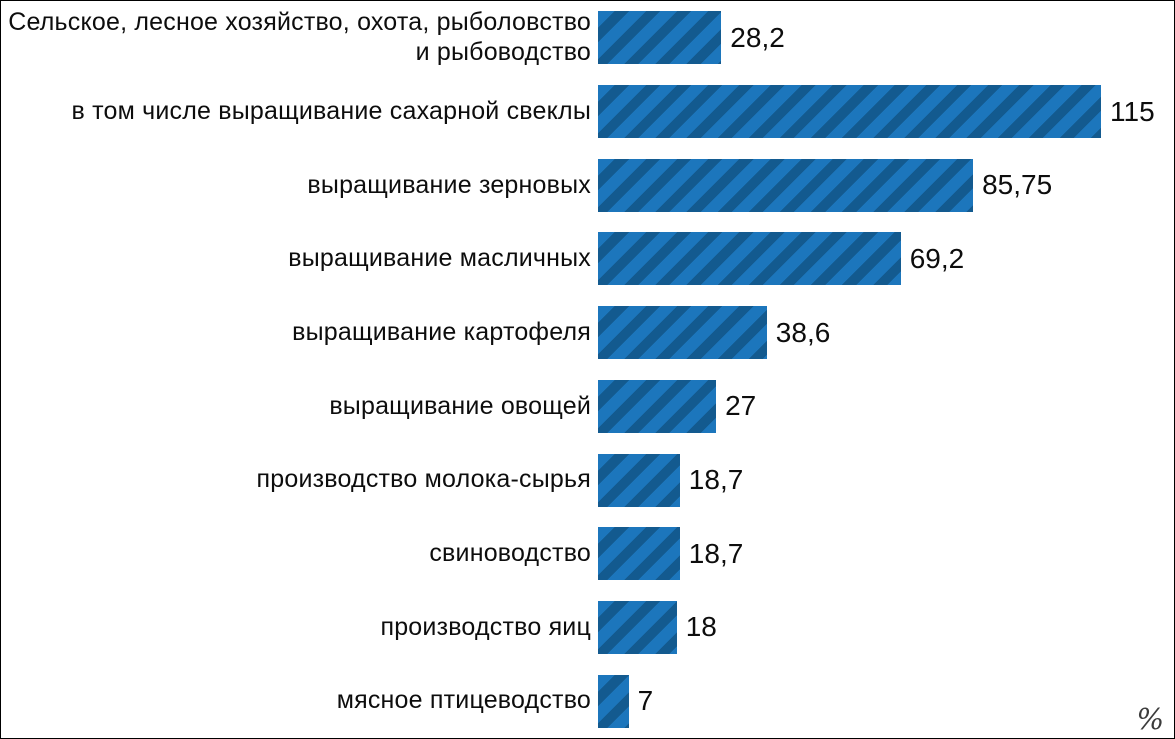 This screenshot has width=1175, height=739. What do you see at coordinates (886, 701) in the screenshot?
I see `bar-area: 7` at bounding box center [886, 701].